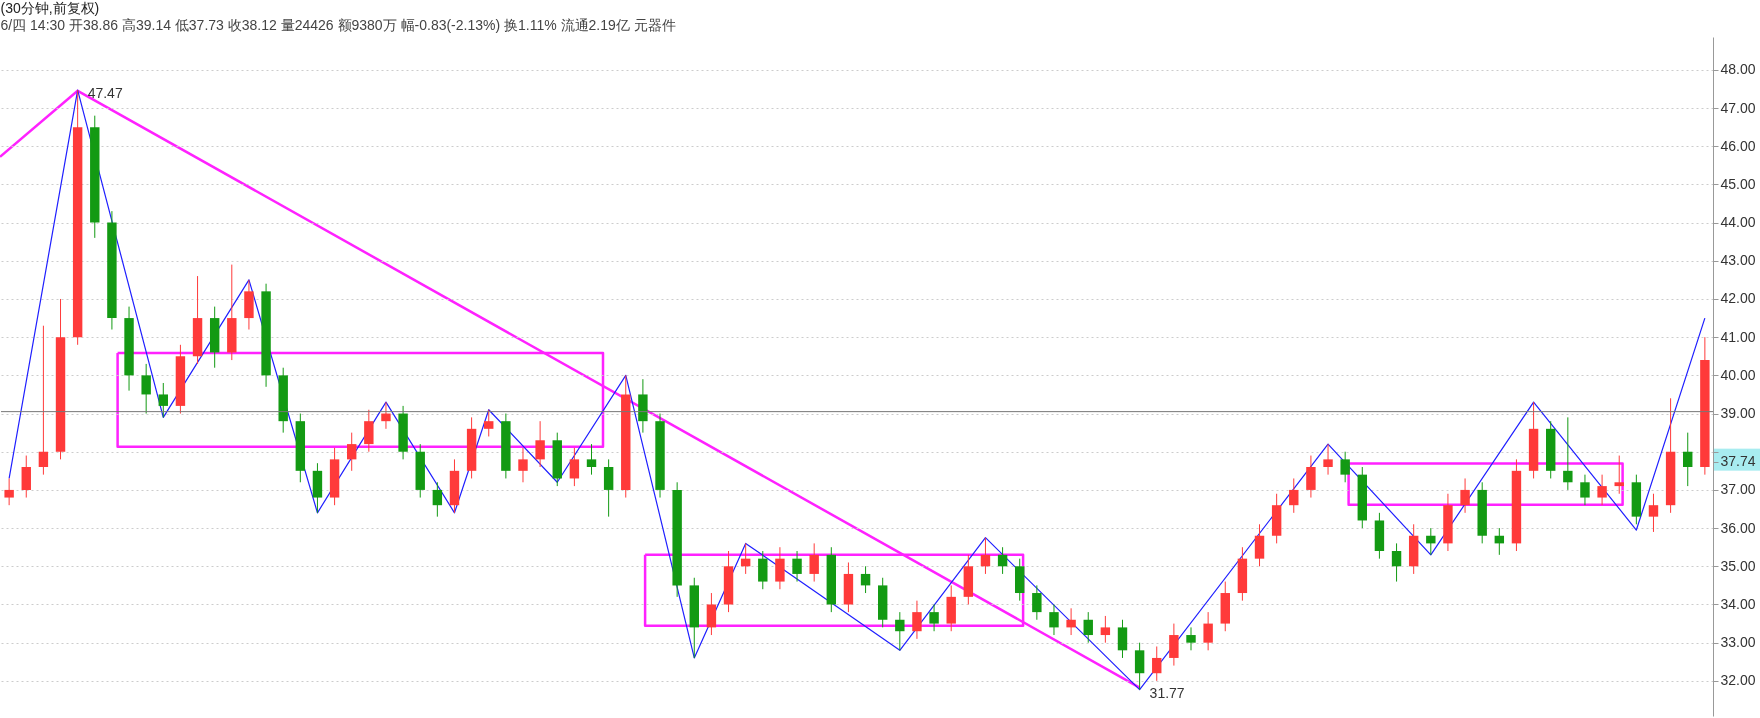  I want to click on y-tick-label: 35.00, so click(1738, 565).